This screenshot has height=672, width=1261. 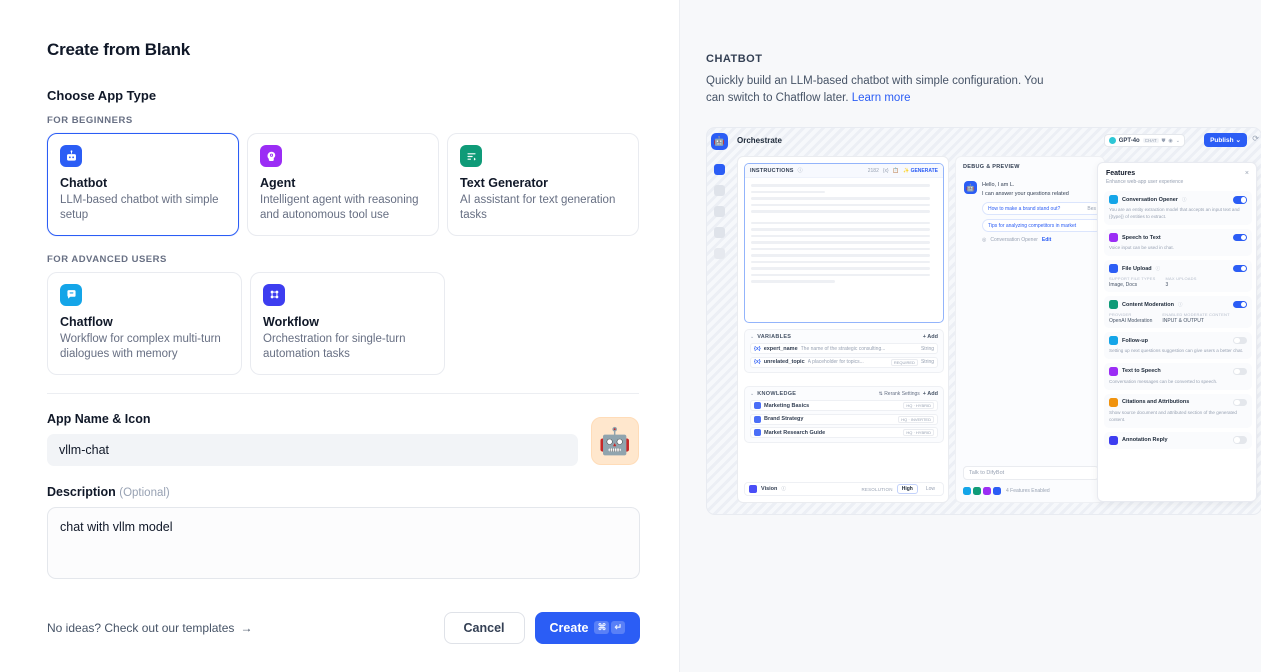 What do you see at coordinates (719, 233) in the screenshot?
I see `sidebar-item-annotations-icon` at bounding box center [719, 233].